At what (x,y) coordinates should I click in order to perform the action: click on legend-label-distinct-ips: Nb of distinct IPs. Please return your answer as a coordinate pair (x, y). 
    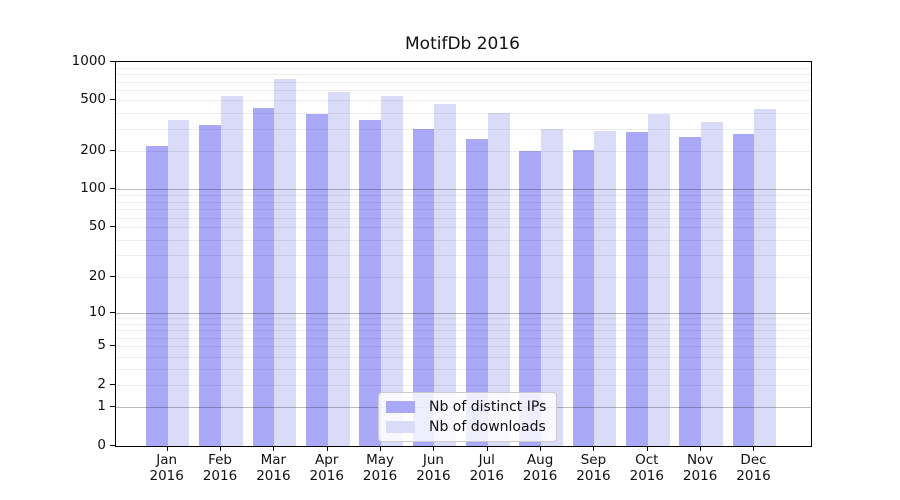
    Looking at the image, I should click on (488, 407).